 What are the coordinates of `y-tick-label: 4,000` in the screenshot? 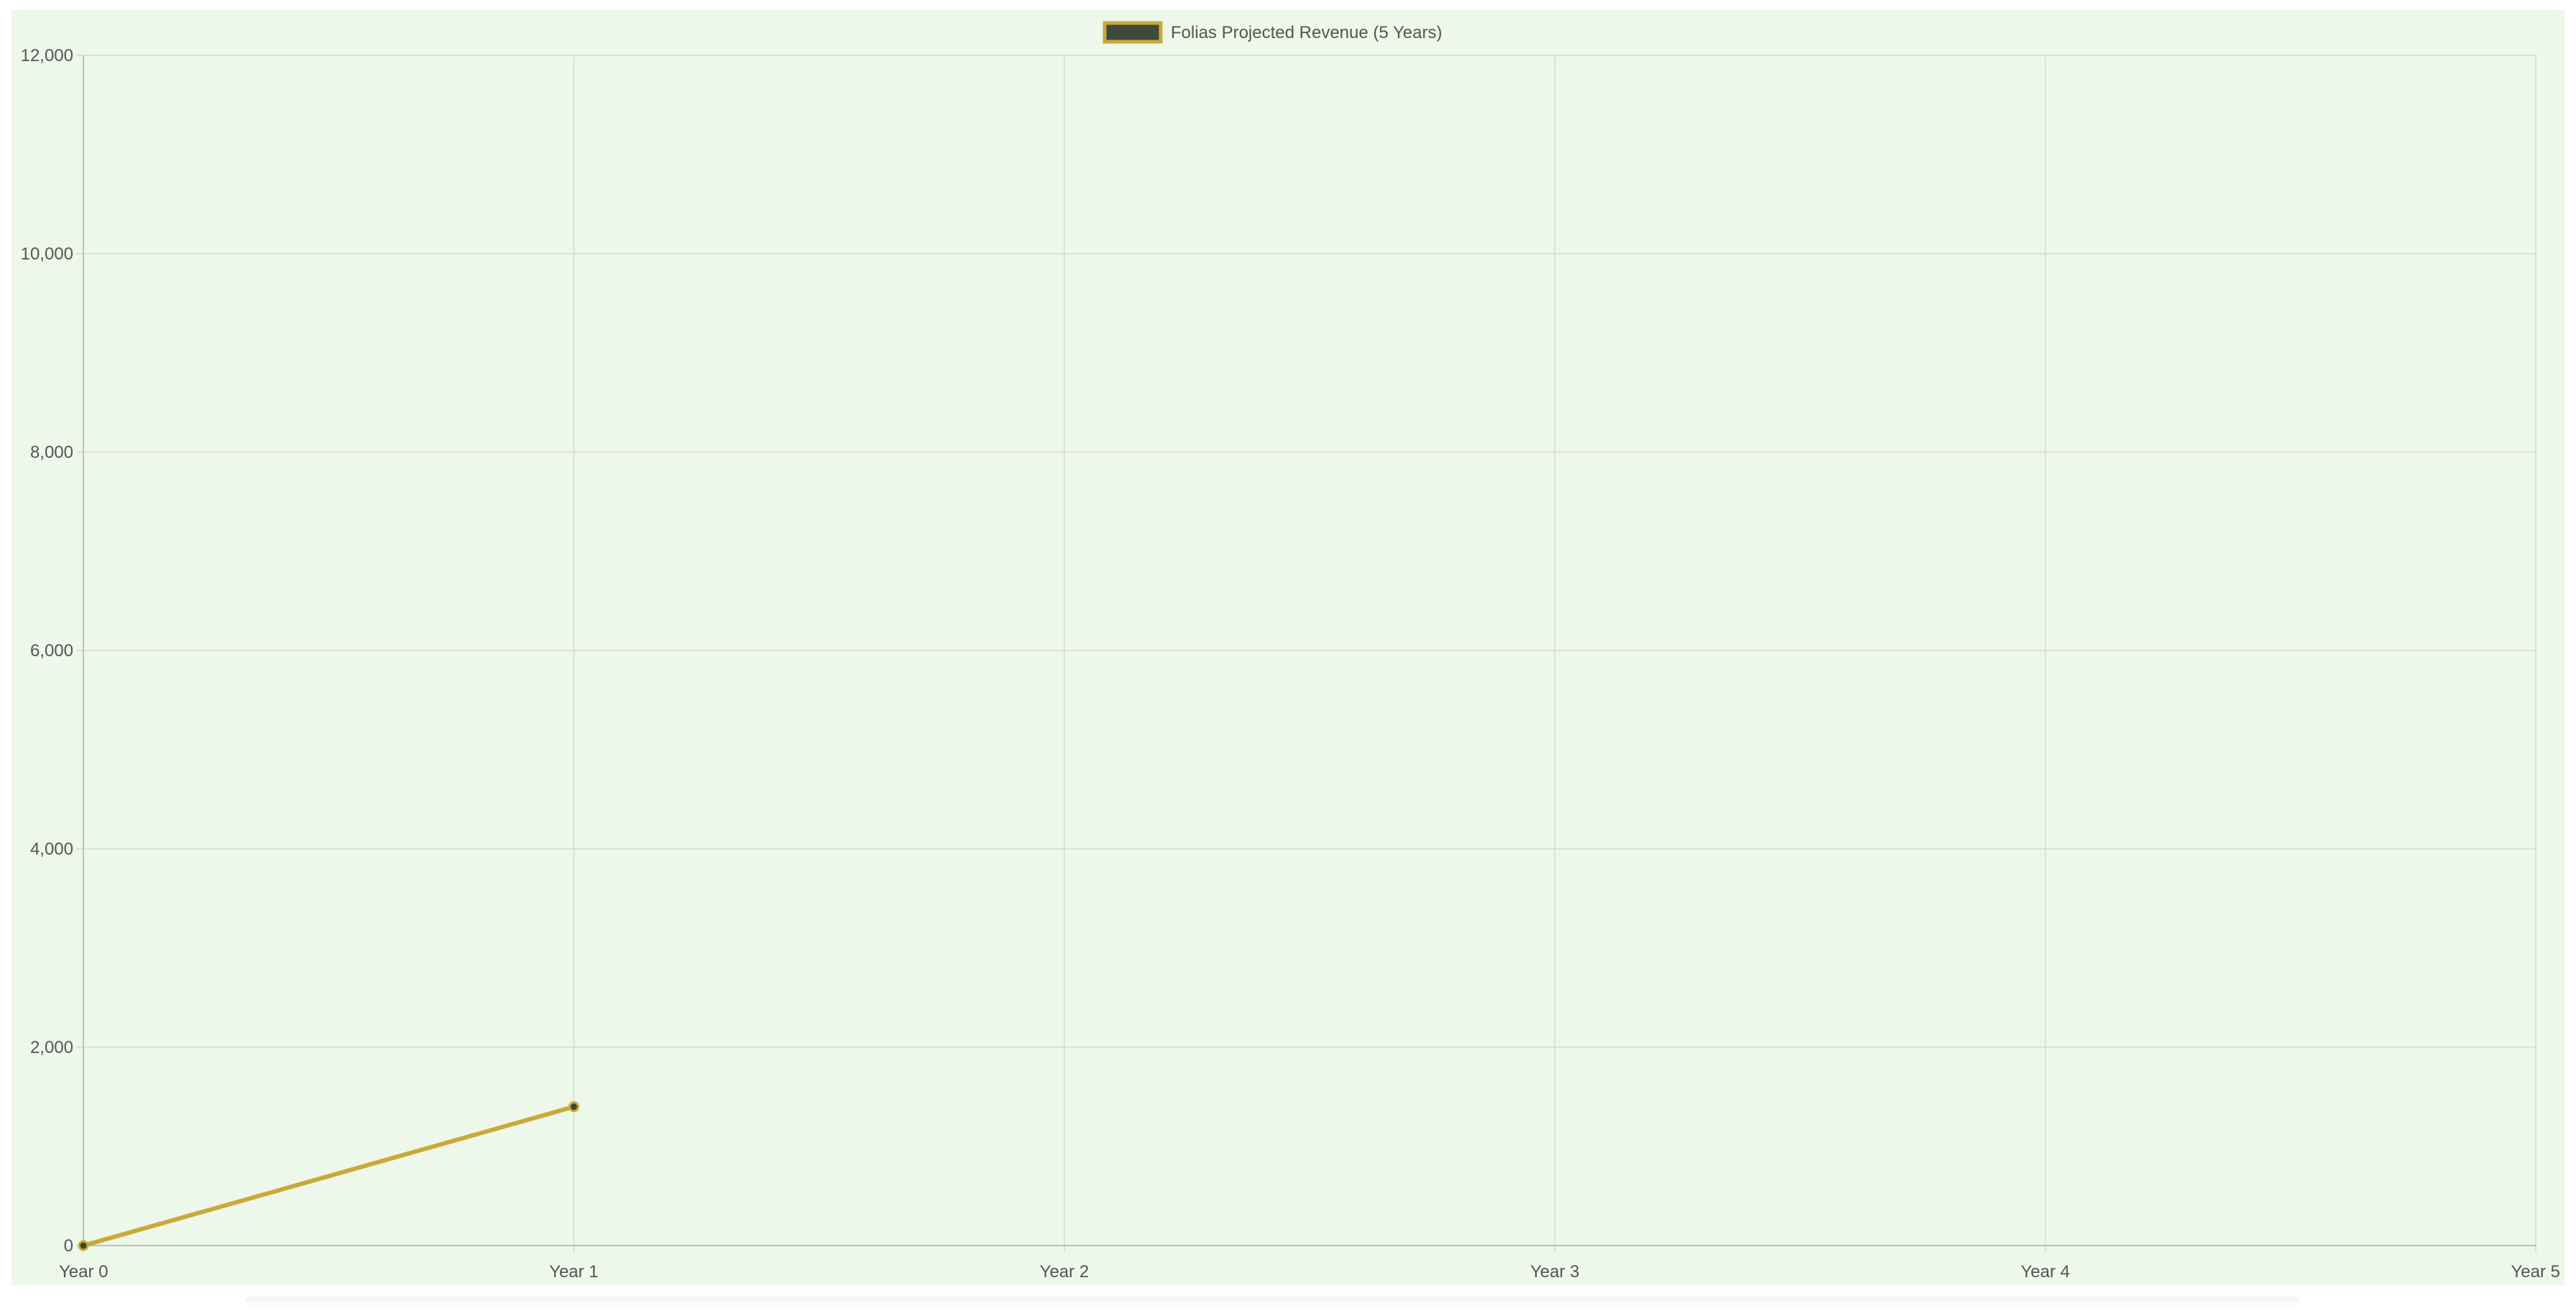 It's located at (51, 849).